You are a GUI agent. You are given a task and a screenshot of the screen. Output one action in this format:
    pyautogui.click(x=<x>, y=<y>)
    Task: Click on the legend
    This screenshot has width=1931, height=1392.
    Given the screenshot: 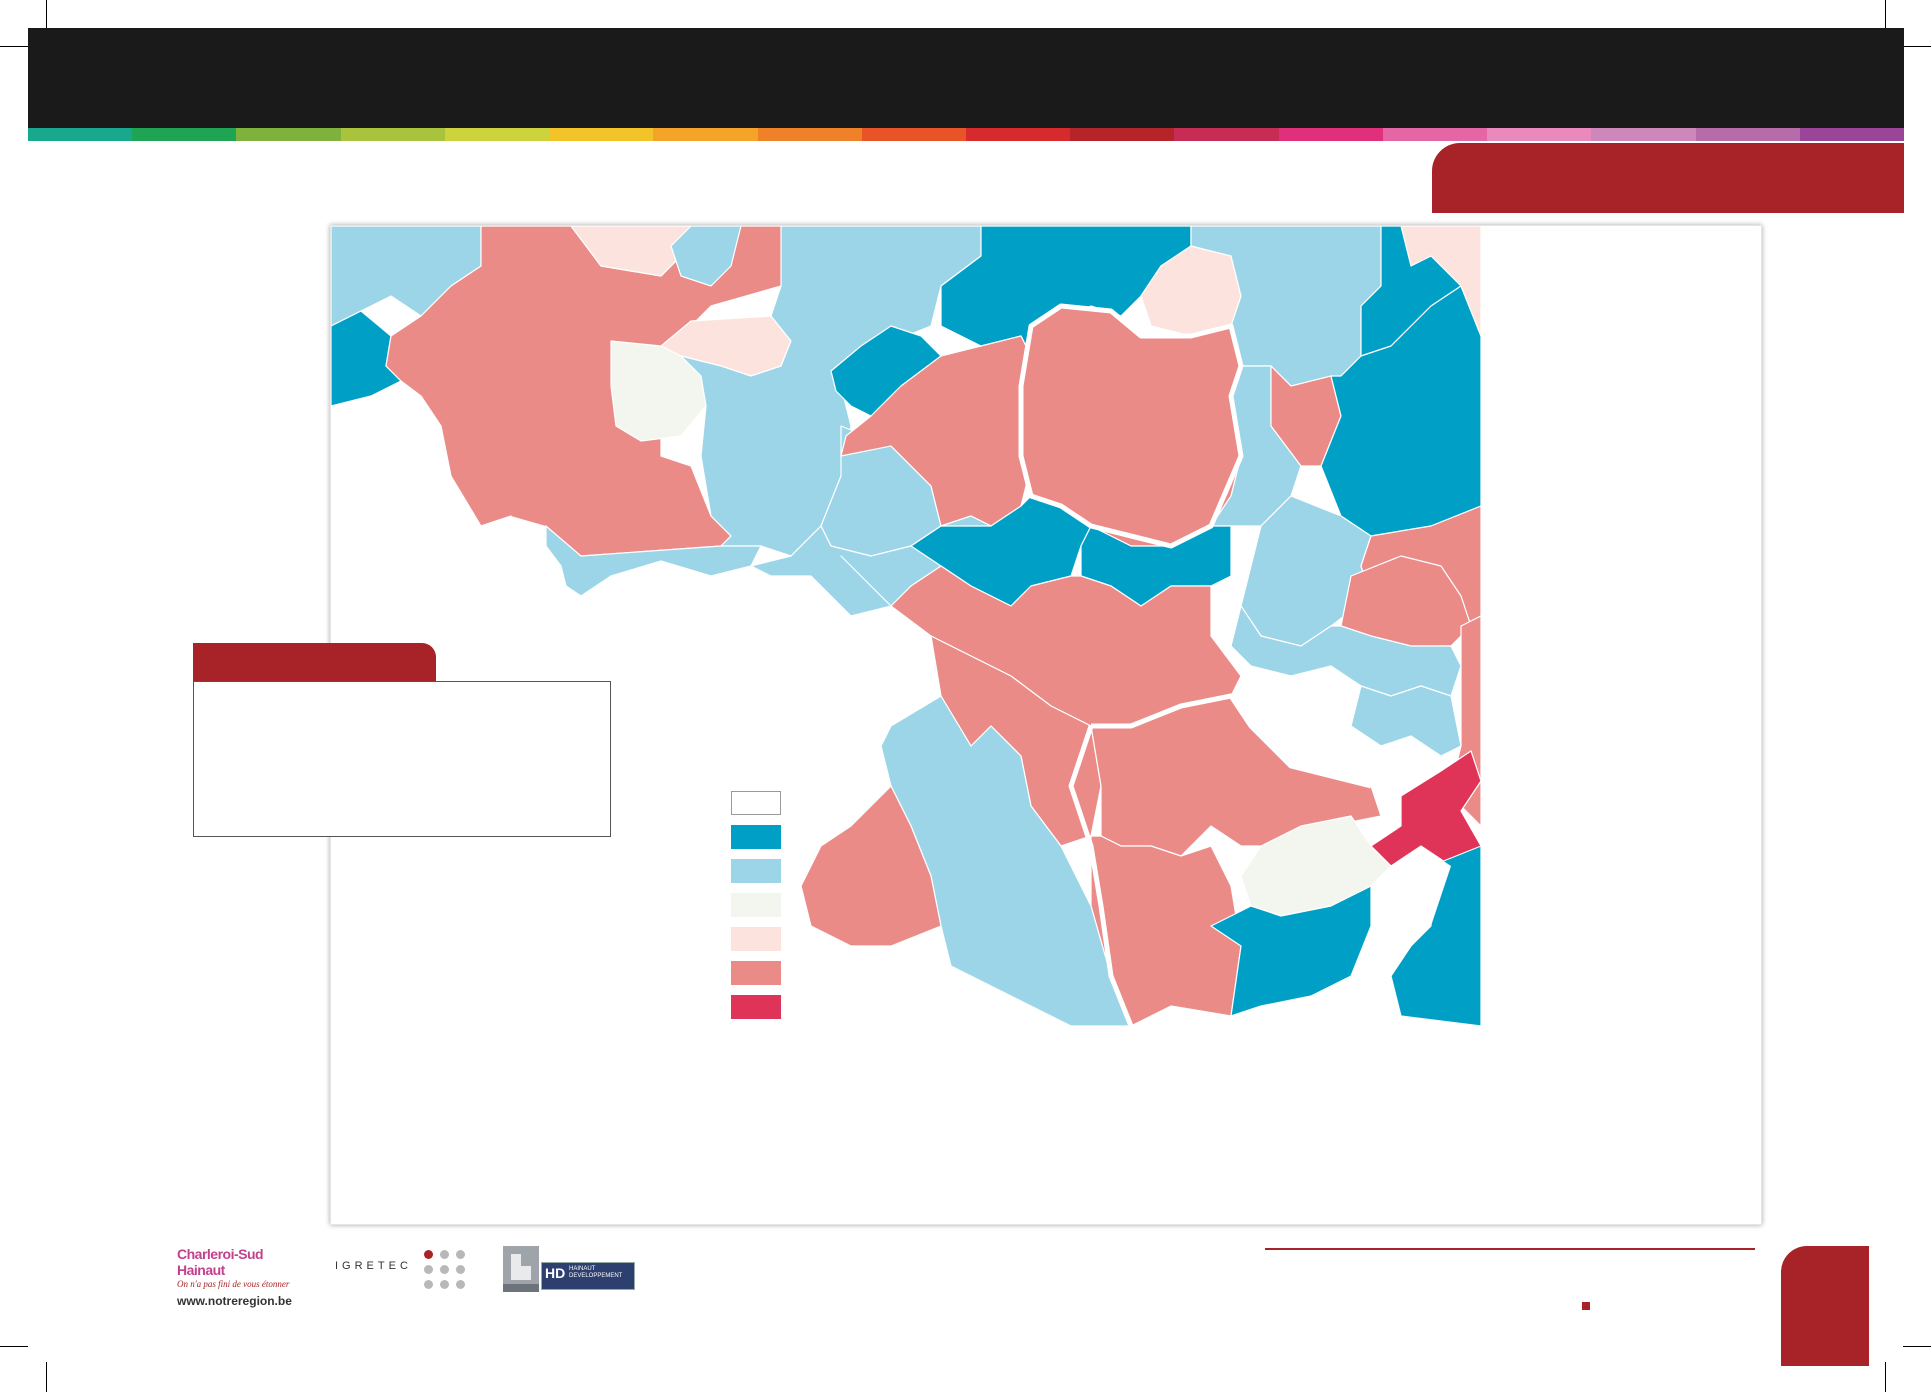 What is the action you would take?
    pyautogui.click(x=756, y=910)
    